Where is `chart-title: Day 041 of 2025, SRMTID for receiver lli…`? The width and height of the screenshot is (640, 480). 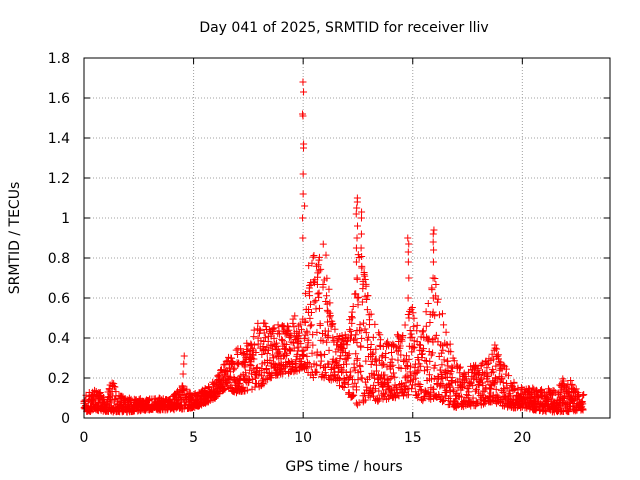
chart-title: Day 041 of 2025, SRMTID for receiver lli… is located at coordinates (343, 28).